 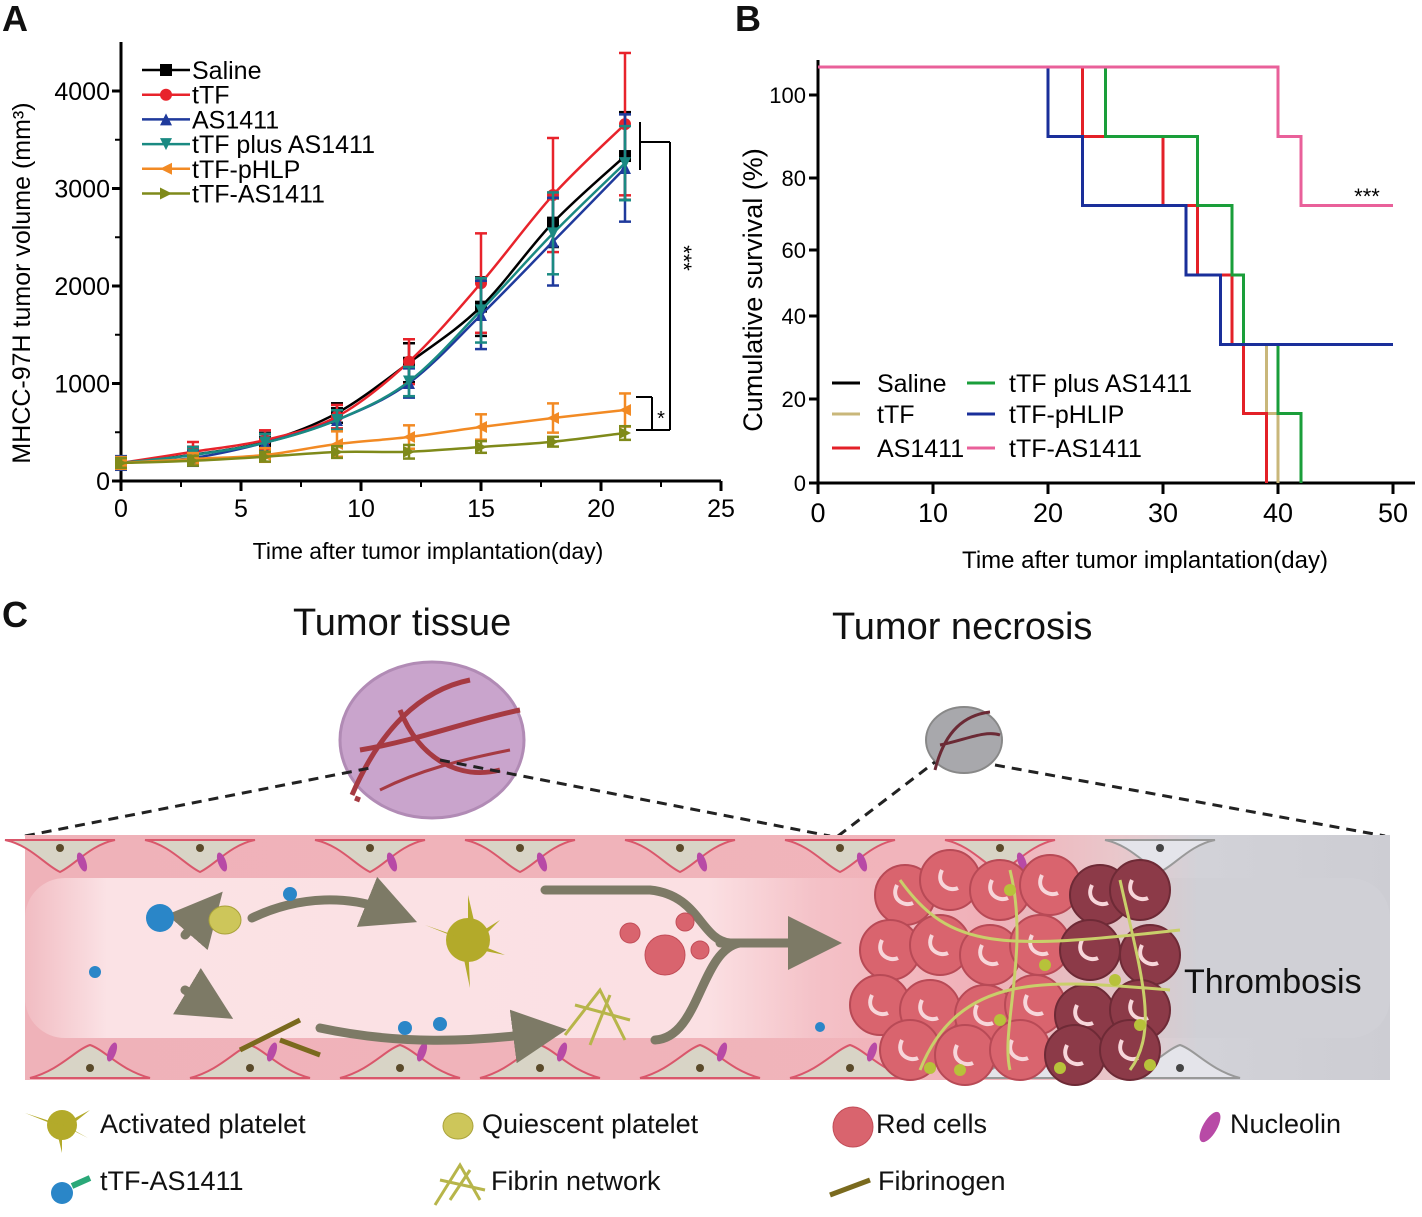 What do you see at coordinates (1367, 196) in the screenshot?
I see `significance-label: ***` at bounding box center [1367, 196].